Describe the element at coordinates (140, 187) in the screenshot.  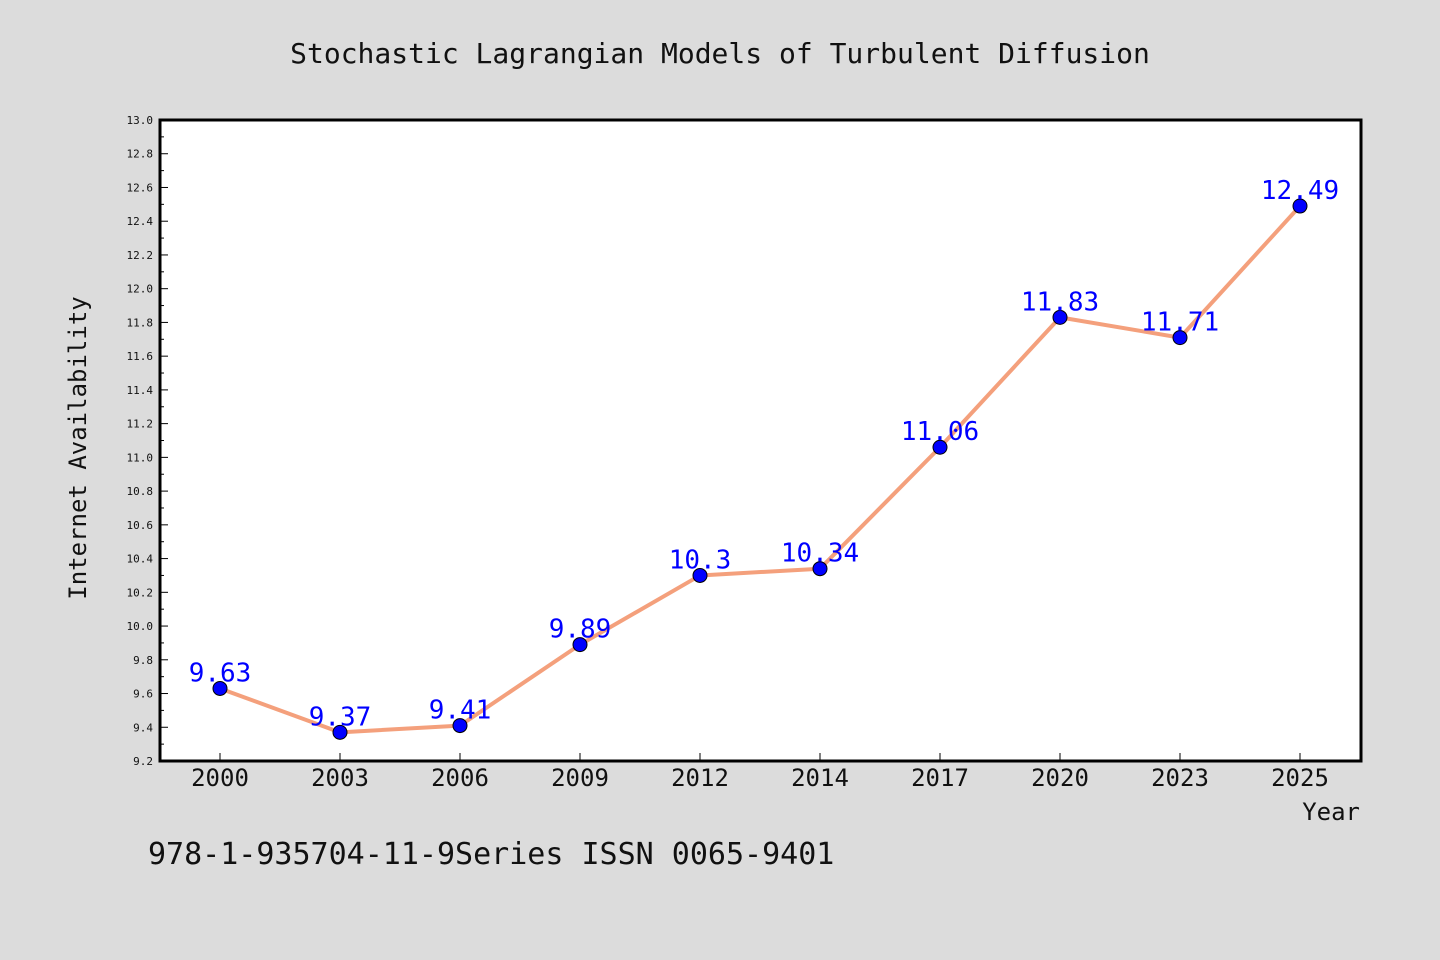
I see `y-tick-label: 12.6` at that location.